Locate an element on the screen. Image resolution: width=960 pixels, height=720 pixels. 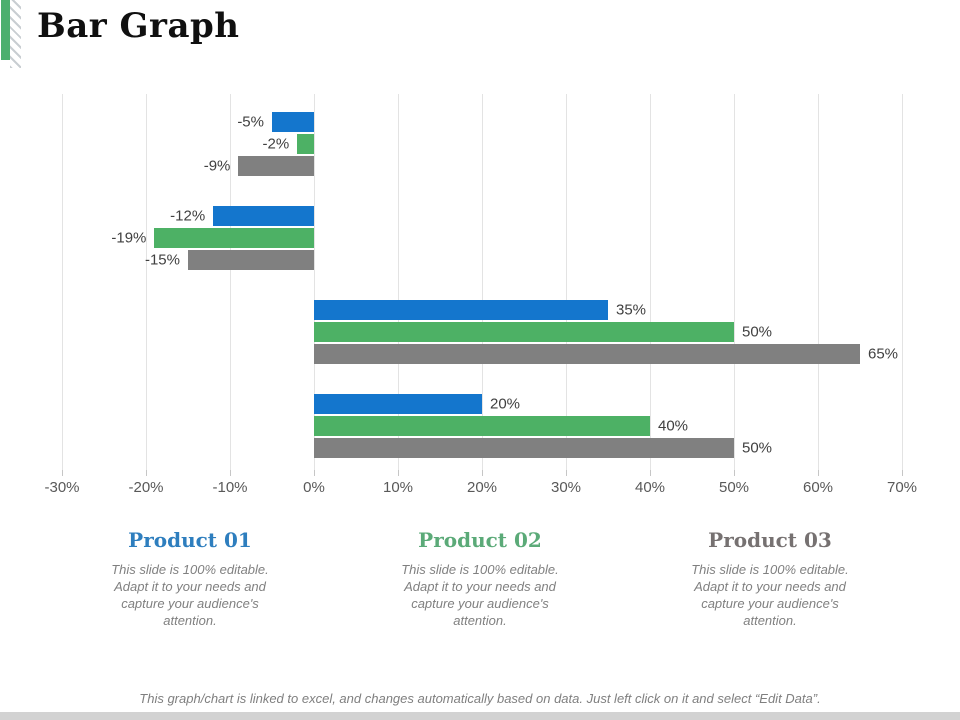
bar-value-label: -19% is located at coordinates (129, 238).